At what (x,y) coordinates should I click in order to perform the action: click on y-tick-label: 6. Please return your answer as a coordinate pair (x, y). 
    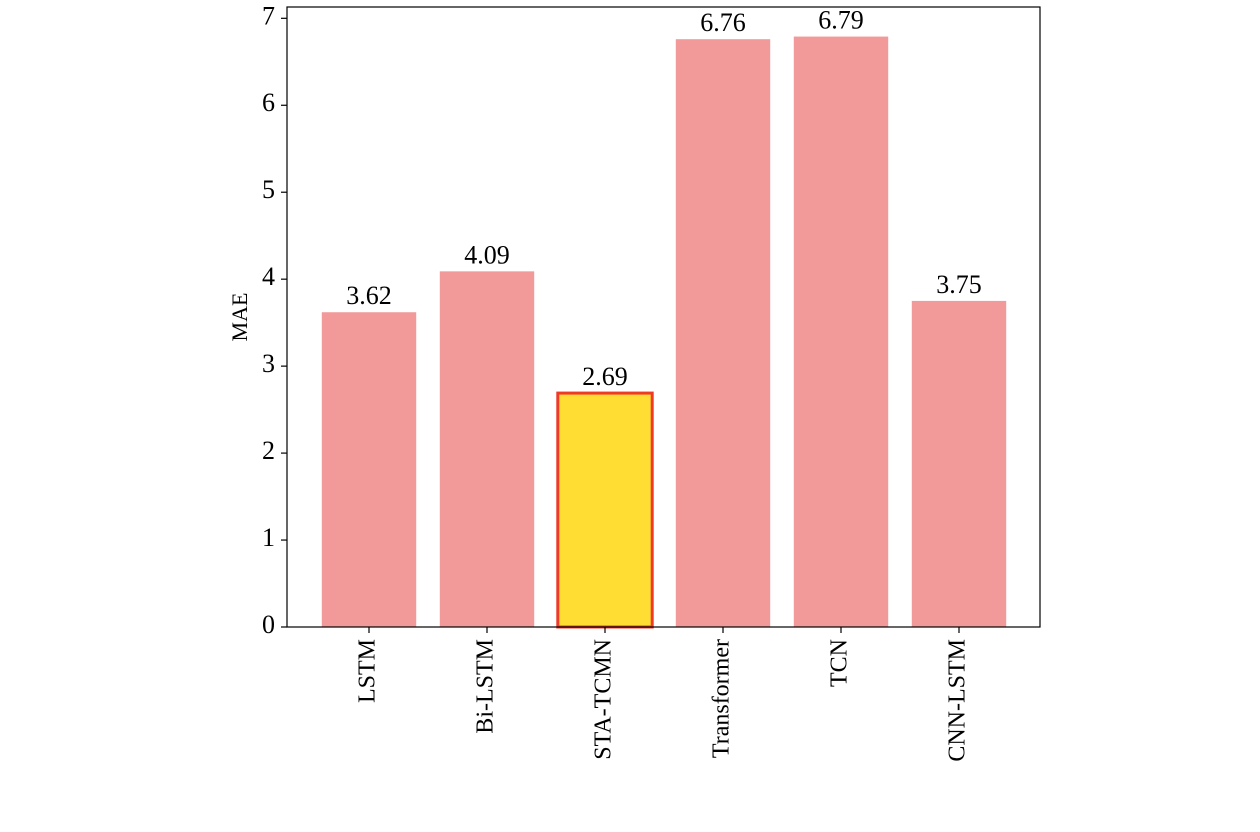
    Looking at the image, I should click on (268, 102).